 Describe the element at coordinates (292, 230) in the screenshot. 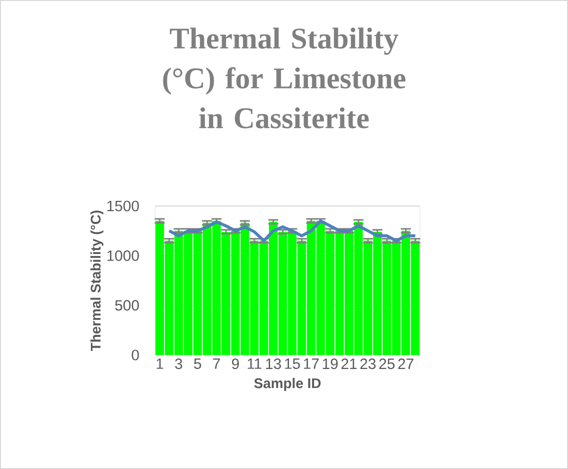

I see `line-series` at that location.